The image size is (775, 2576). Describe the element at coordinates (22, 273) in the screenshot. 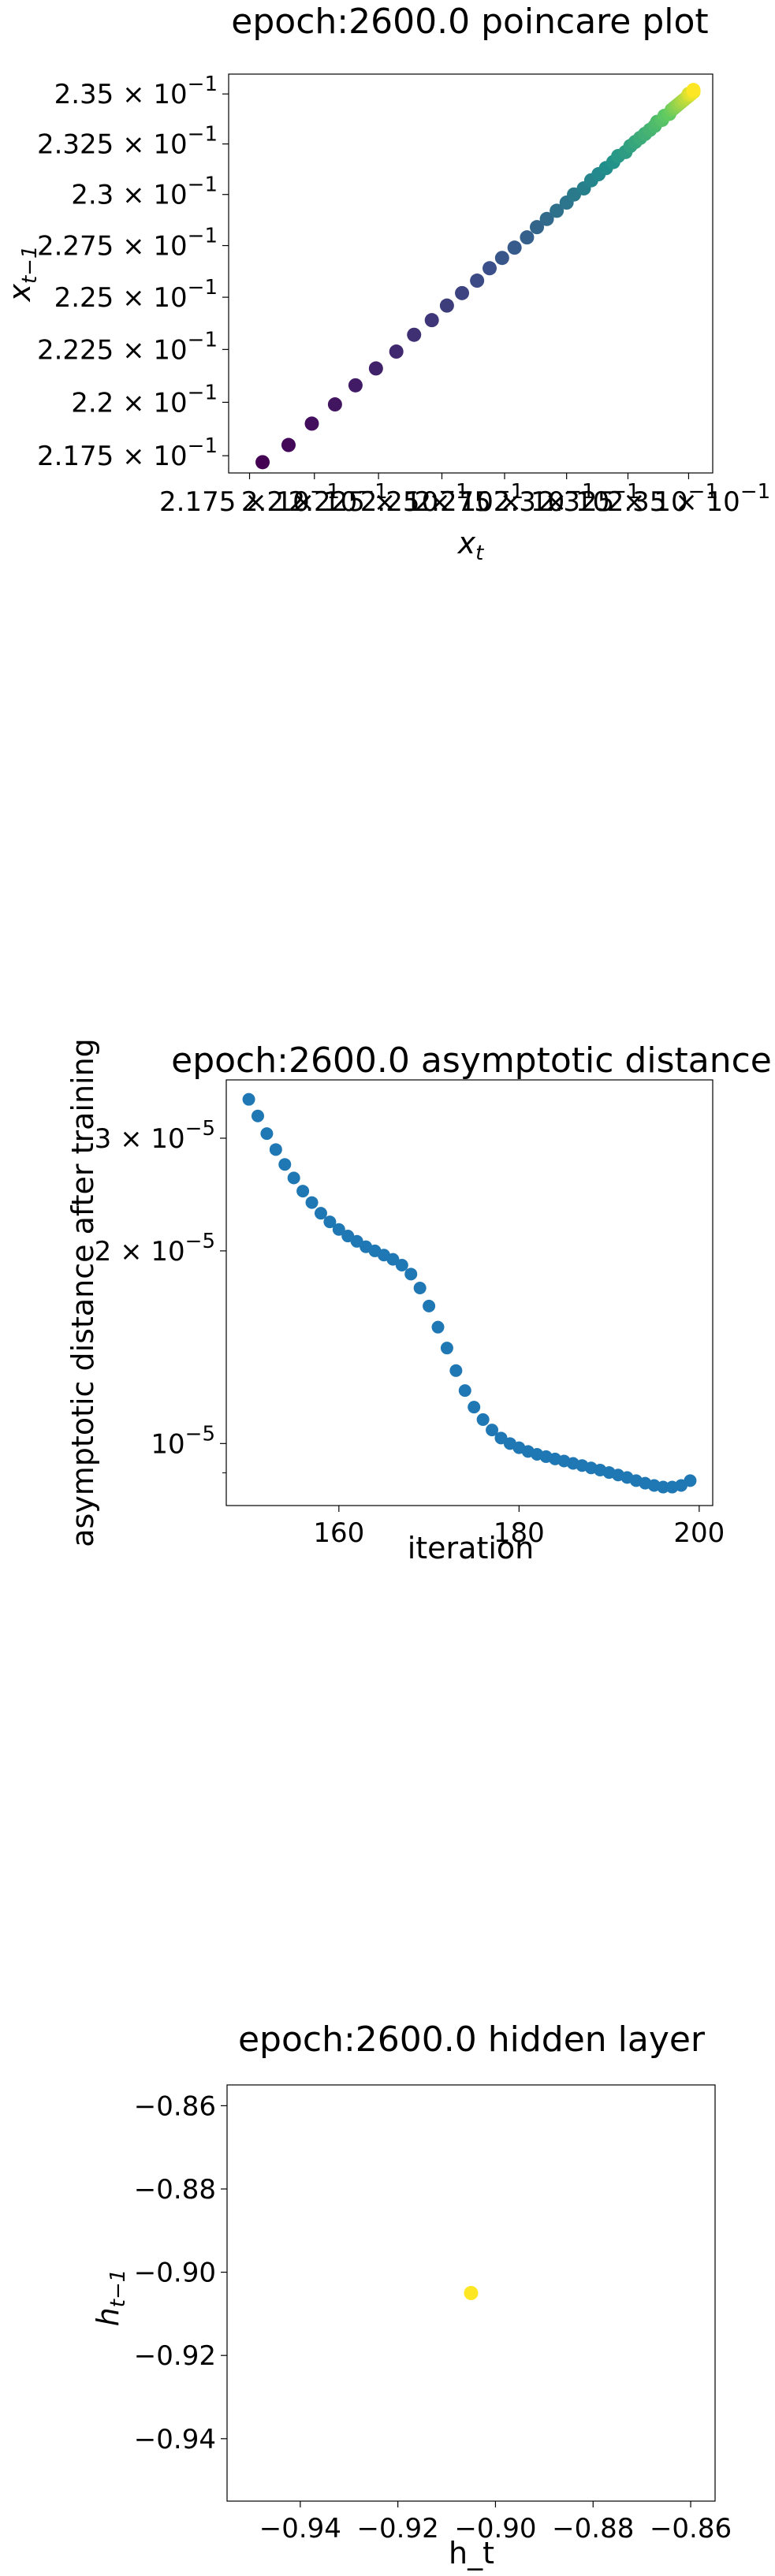

I see `poincare-ylabel: xt−1` at that location.